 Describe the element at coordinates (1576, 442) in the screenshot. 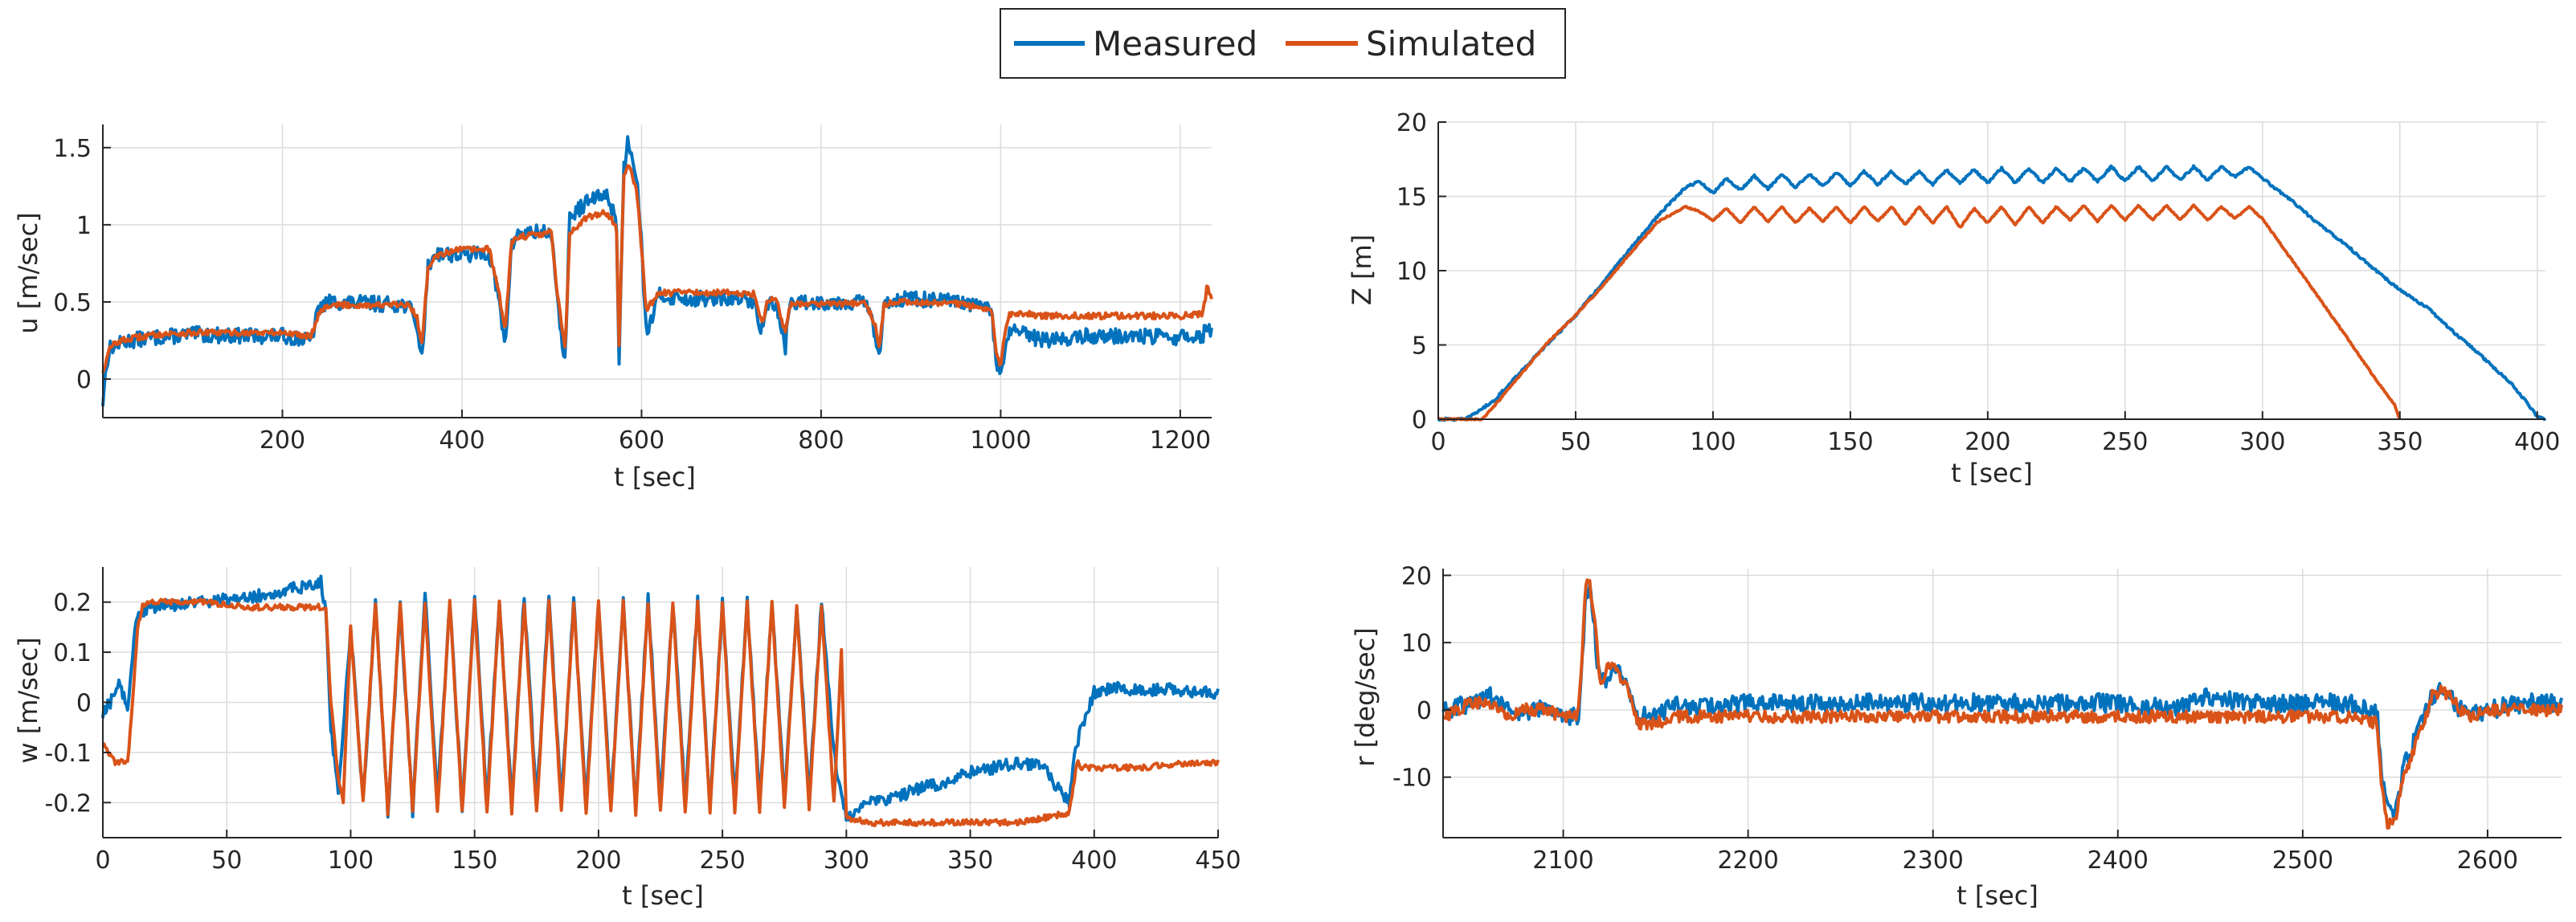

I see `z-xtick-label: 50` at that location.